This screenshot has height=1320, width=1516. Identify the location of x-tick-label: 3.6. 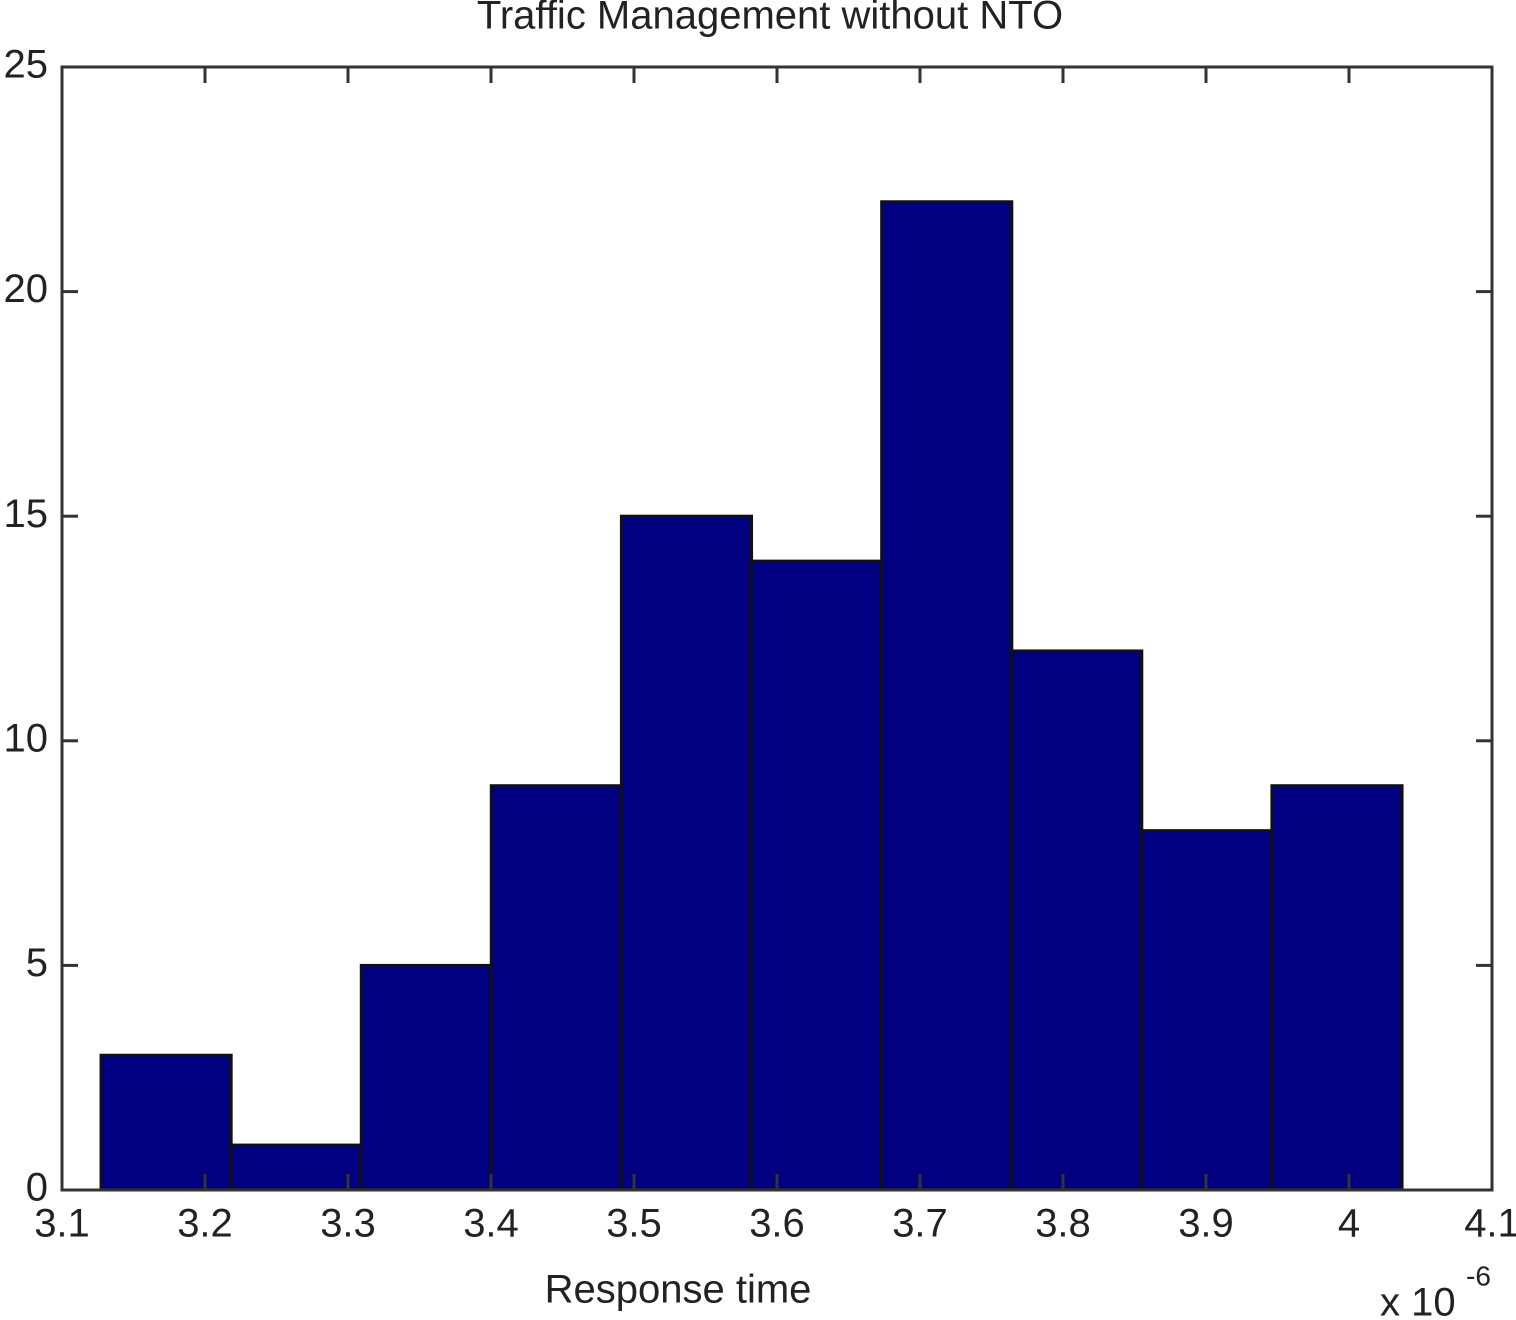
(777, 1224).